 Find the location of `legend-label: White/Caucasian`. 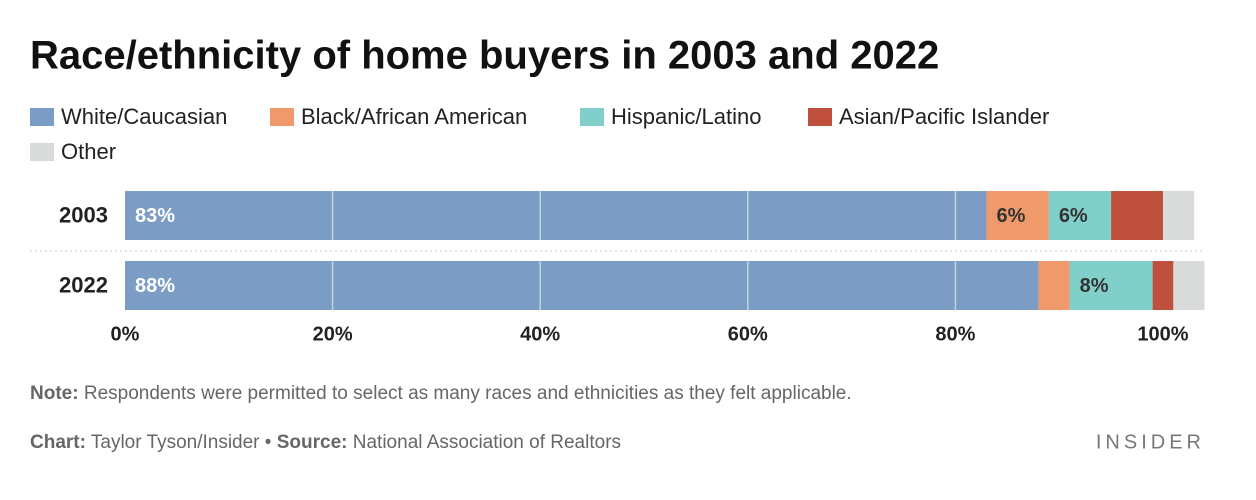

legend-label: White/Caucasian is located at coordinates (144, 116).